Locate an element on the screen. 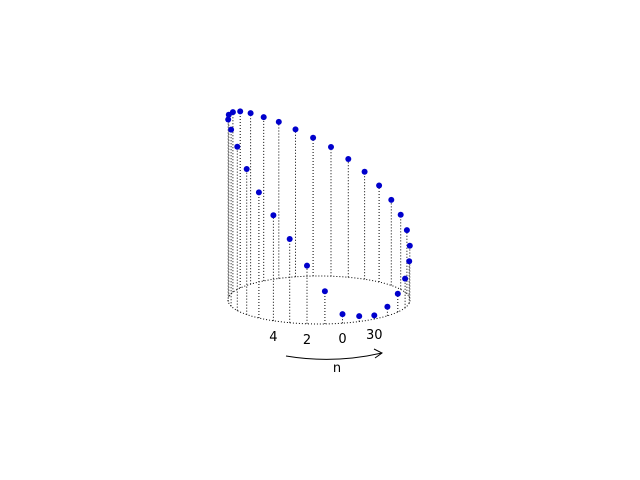 This screenshot has height=480, width=640. axis-label-n: n is located at coordinates (337, 368).